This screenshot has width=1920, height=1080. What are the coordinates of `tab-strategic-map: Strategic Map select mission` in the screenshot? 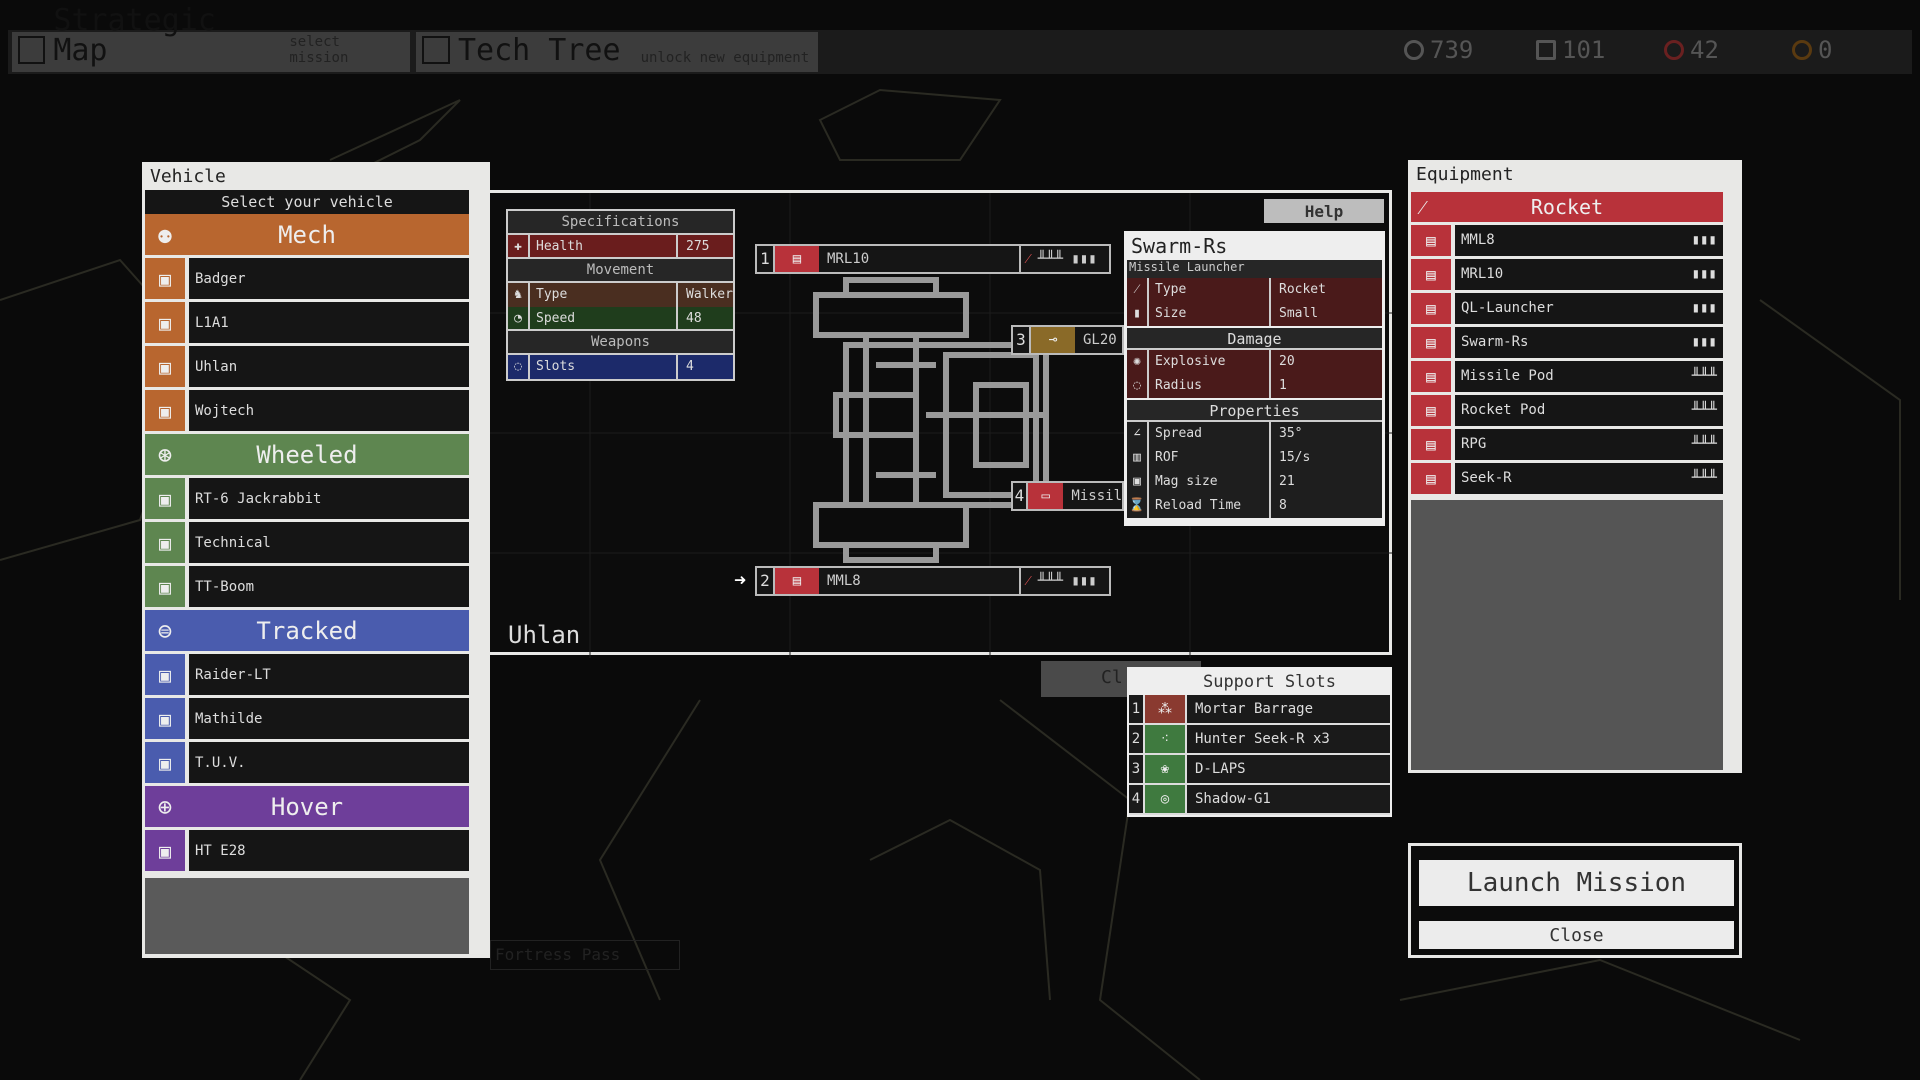 It's located at (211, 39).